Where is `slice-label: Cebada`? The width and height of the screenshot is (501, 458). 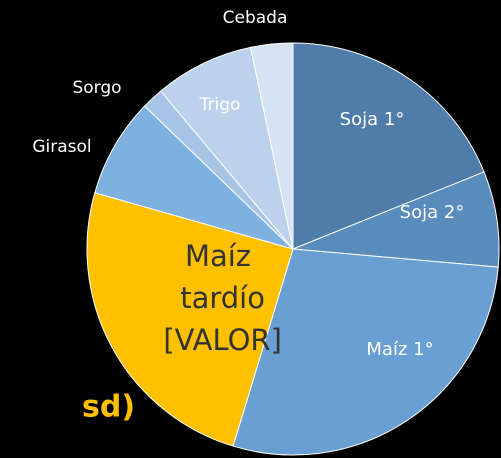
slice-label: Cebada is located at coordinates (255, 18).